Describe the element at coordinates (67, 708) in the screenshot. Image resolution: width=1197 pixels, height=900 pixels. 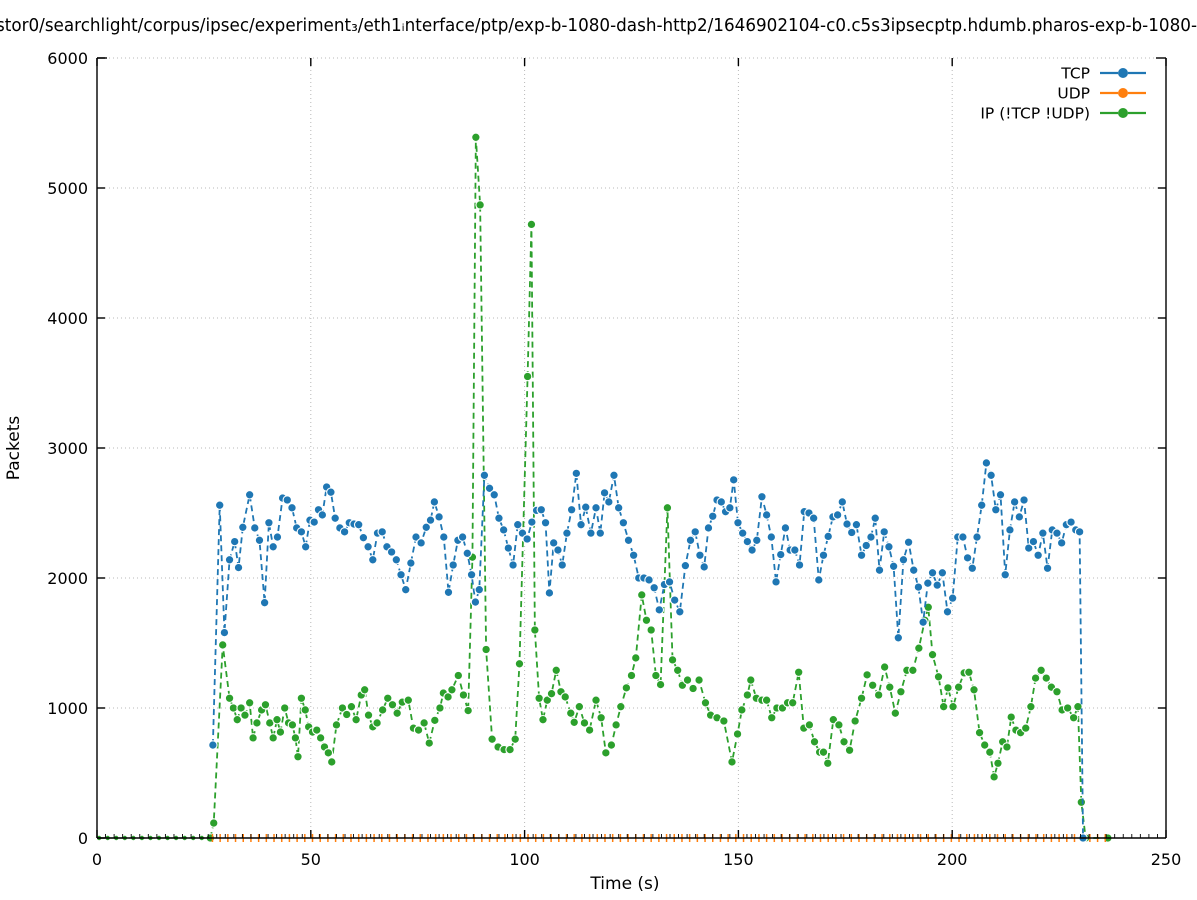
I see `y-tick-label: 1000` at that location.